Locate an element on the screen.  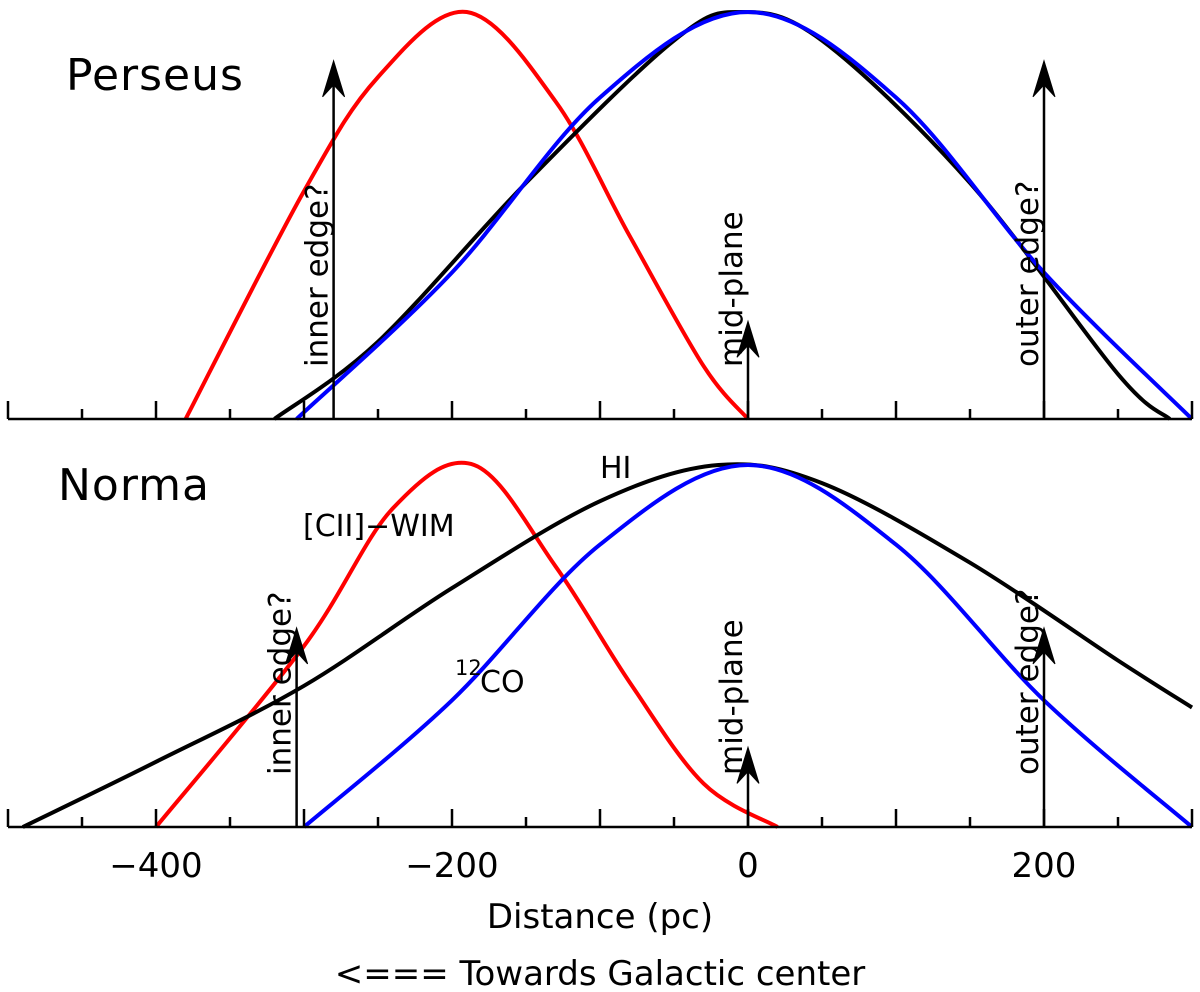
panel-title: Perseus is located at coordinates (155, 75).